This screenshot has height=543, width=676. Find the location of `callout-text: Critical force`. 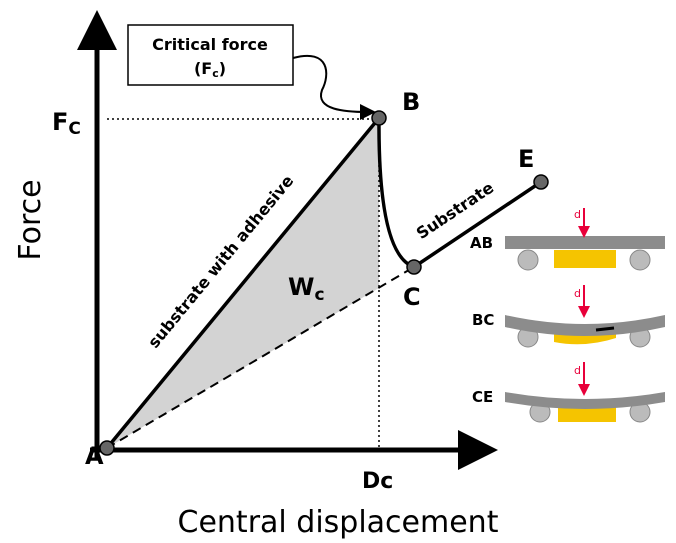

callout-text: Critical force is located at coordinates (210, 44).